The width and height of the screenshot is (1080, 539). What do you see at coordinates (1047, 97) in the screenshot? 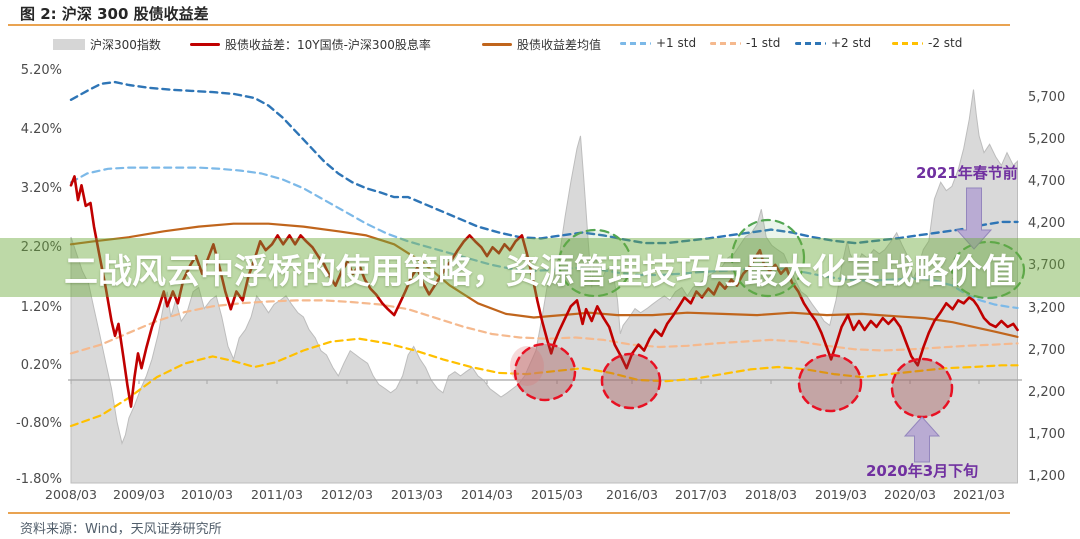
I see `y-axis-right-tick-label: 5,700` at bounding box center [1047, 97].